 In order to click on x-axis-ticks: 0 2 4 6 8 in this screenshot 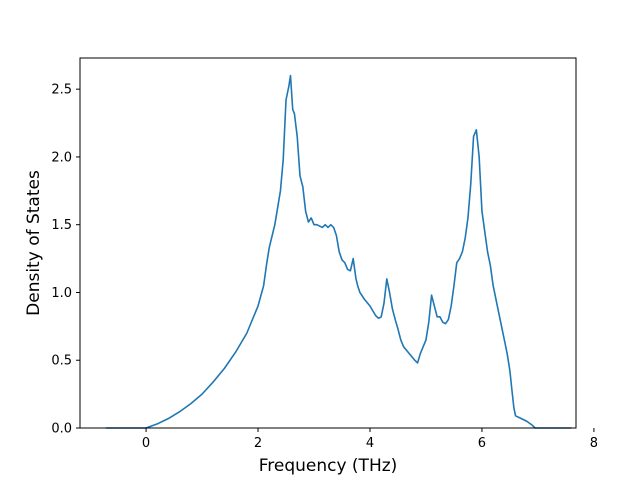, I will do `click(370, 439)`.